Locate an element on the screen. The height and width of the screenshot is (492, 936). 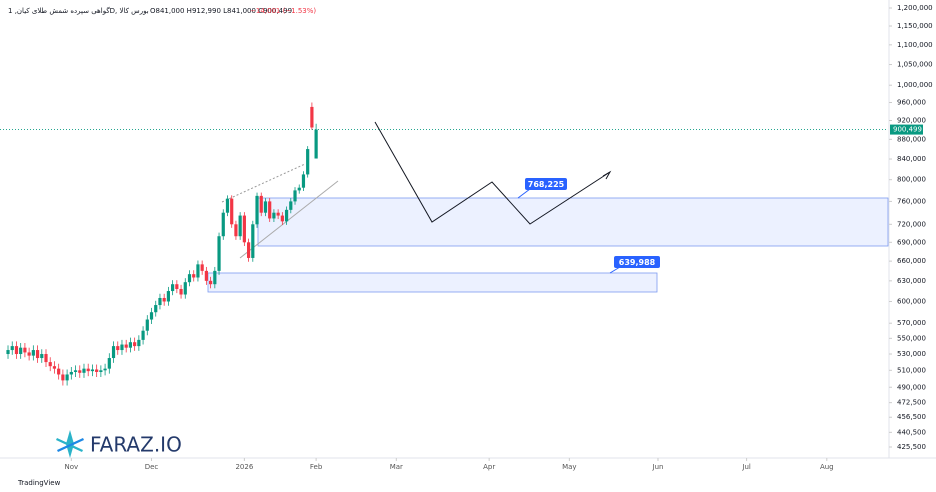
arrow-head is located at coordinates (607, 175).